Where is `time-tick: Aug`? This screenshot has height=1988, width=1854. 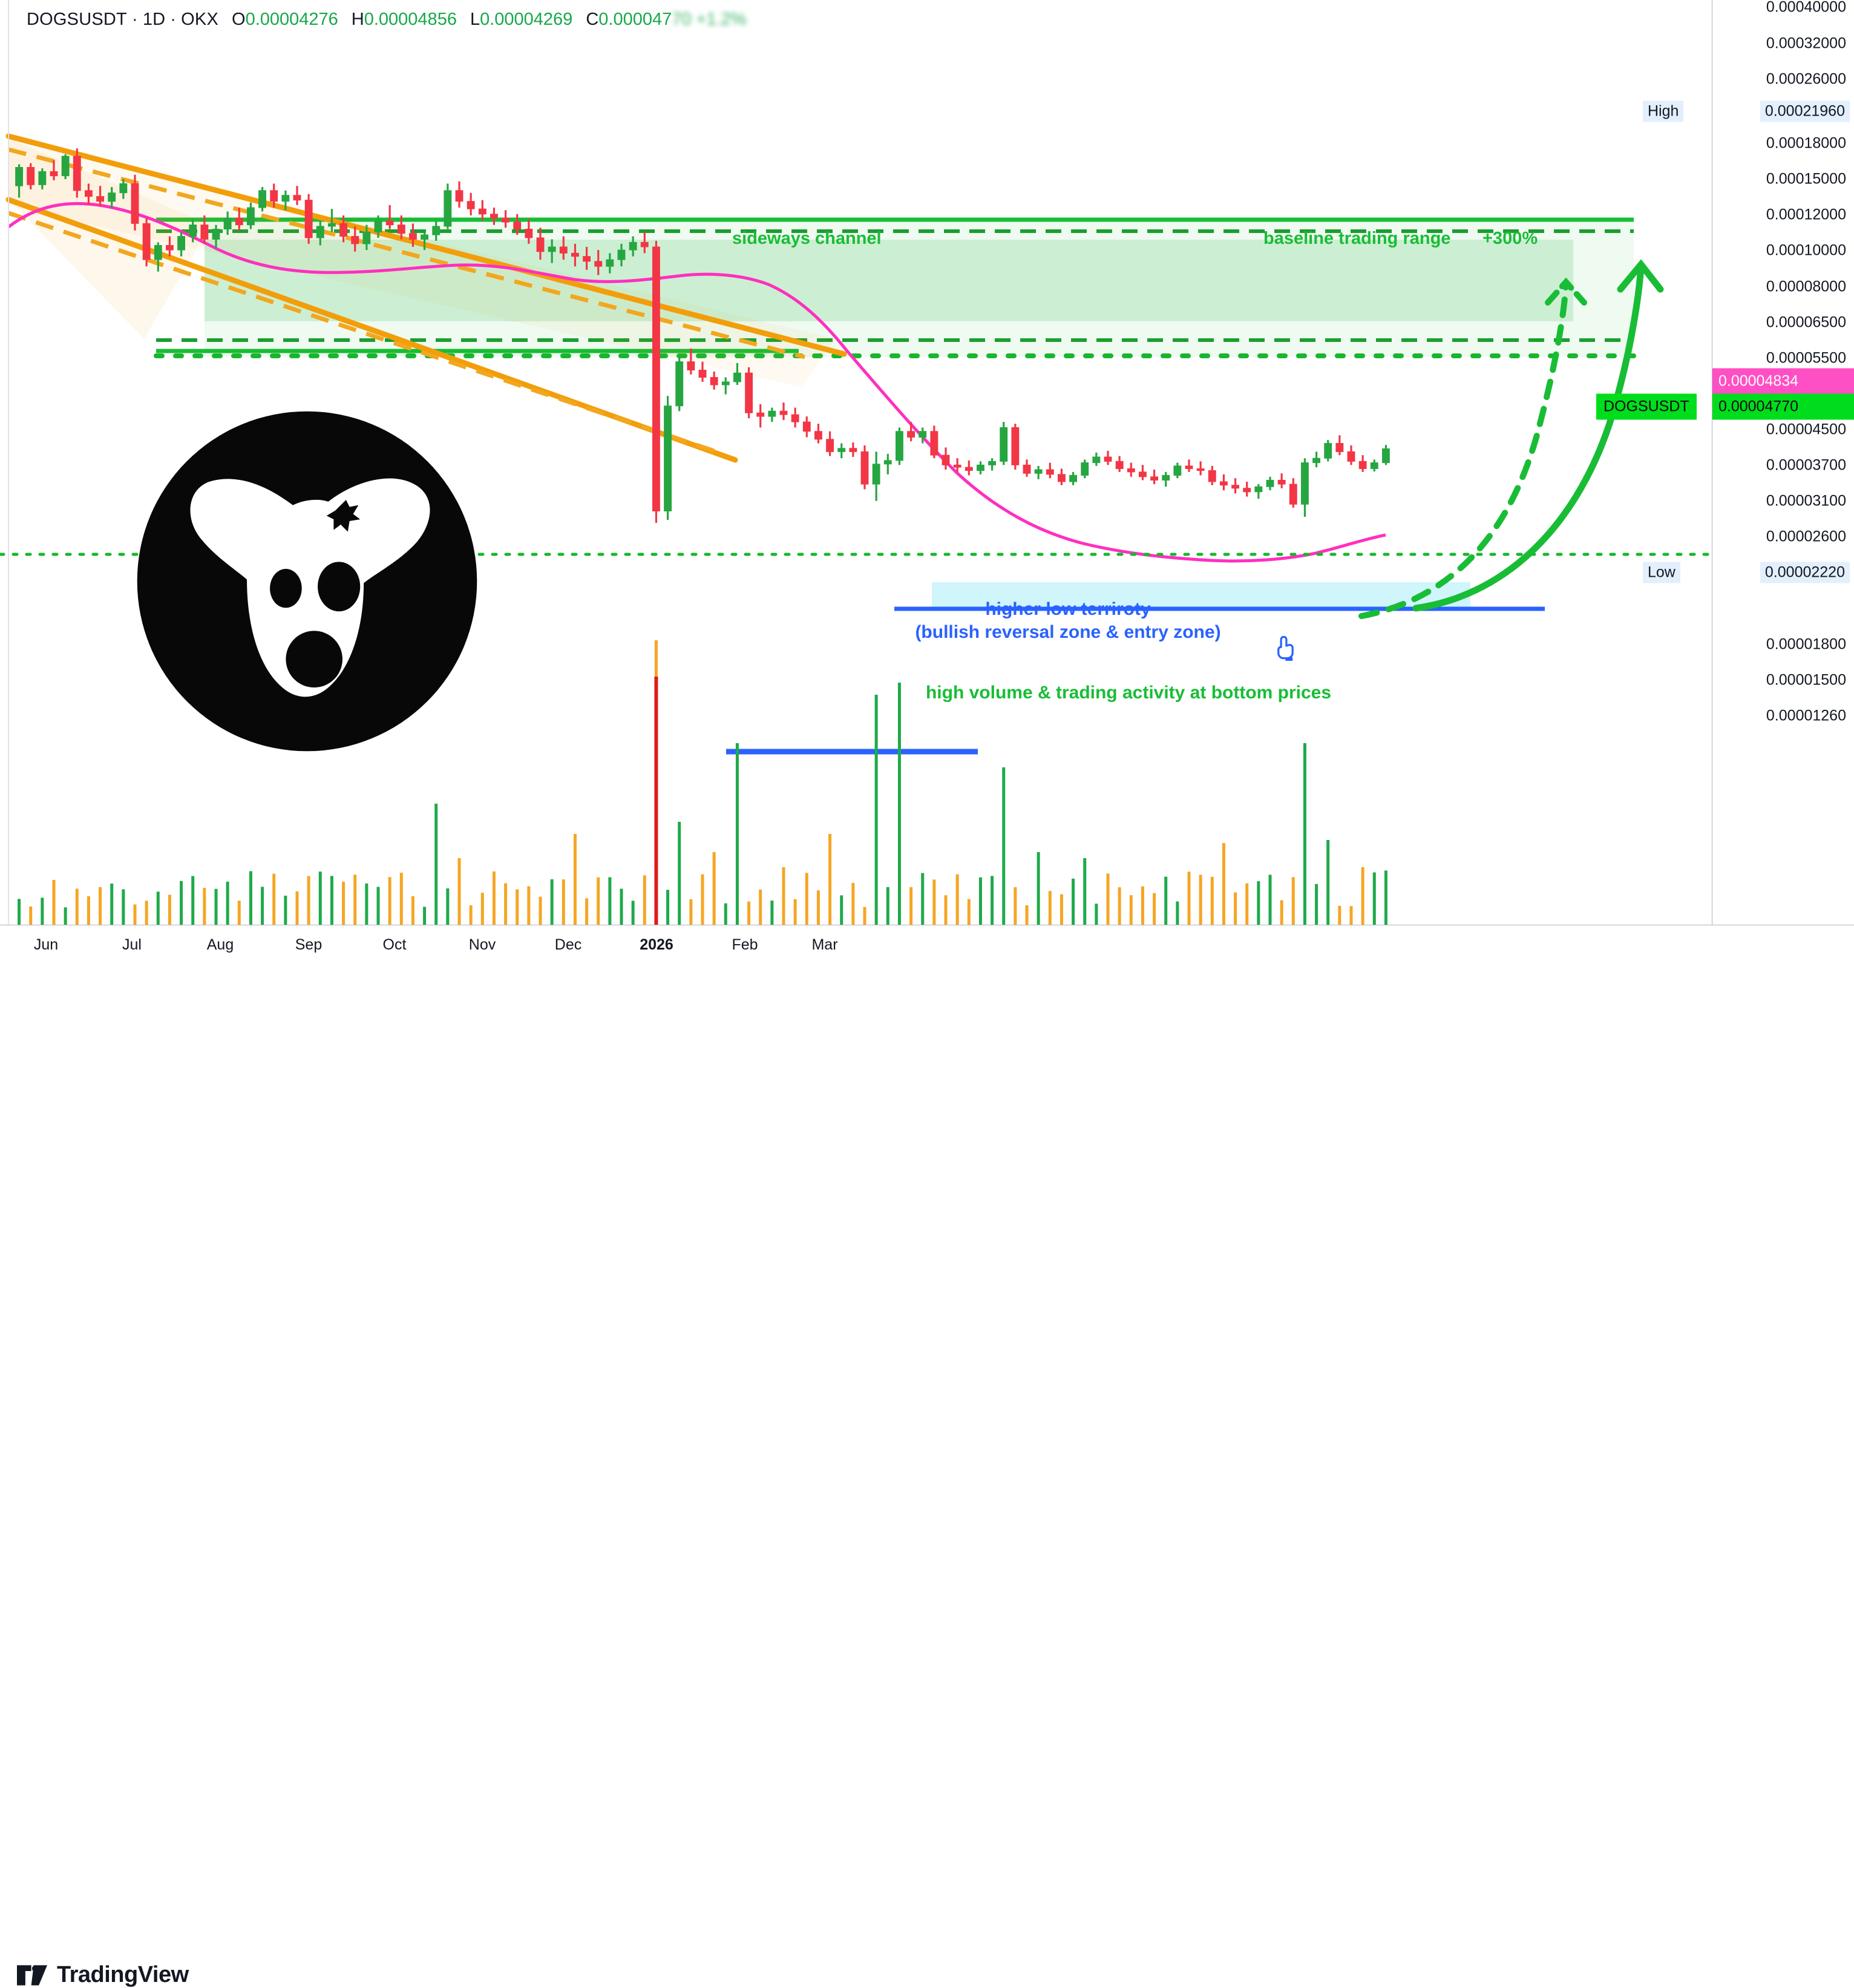 time-tick: Aug is located at coordinates (220, 944).